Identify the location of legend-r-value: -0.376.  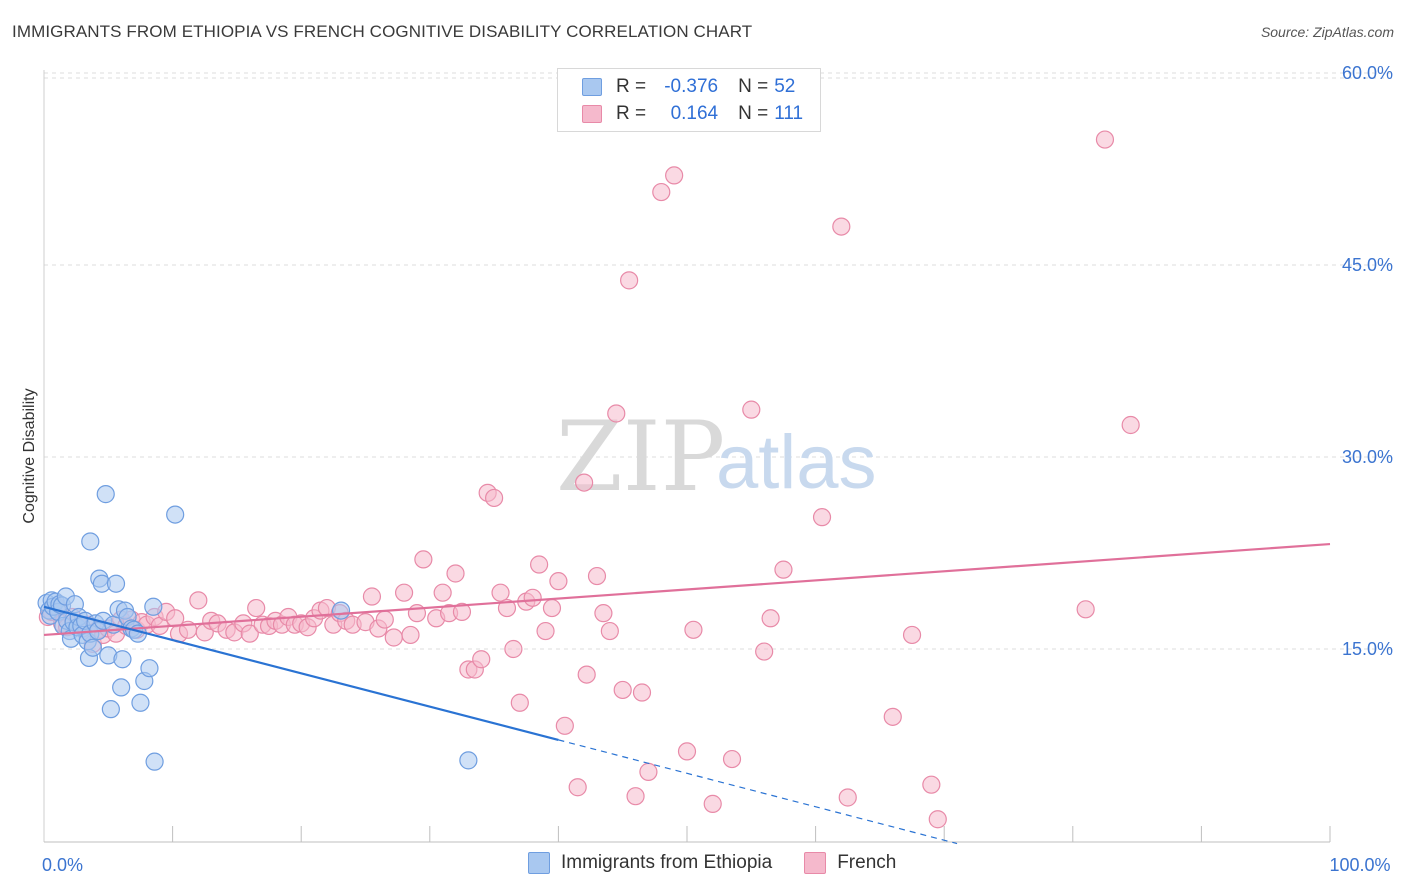
(691, 86).